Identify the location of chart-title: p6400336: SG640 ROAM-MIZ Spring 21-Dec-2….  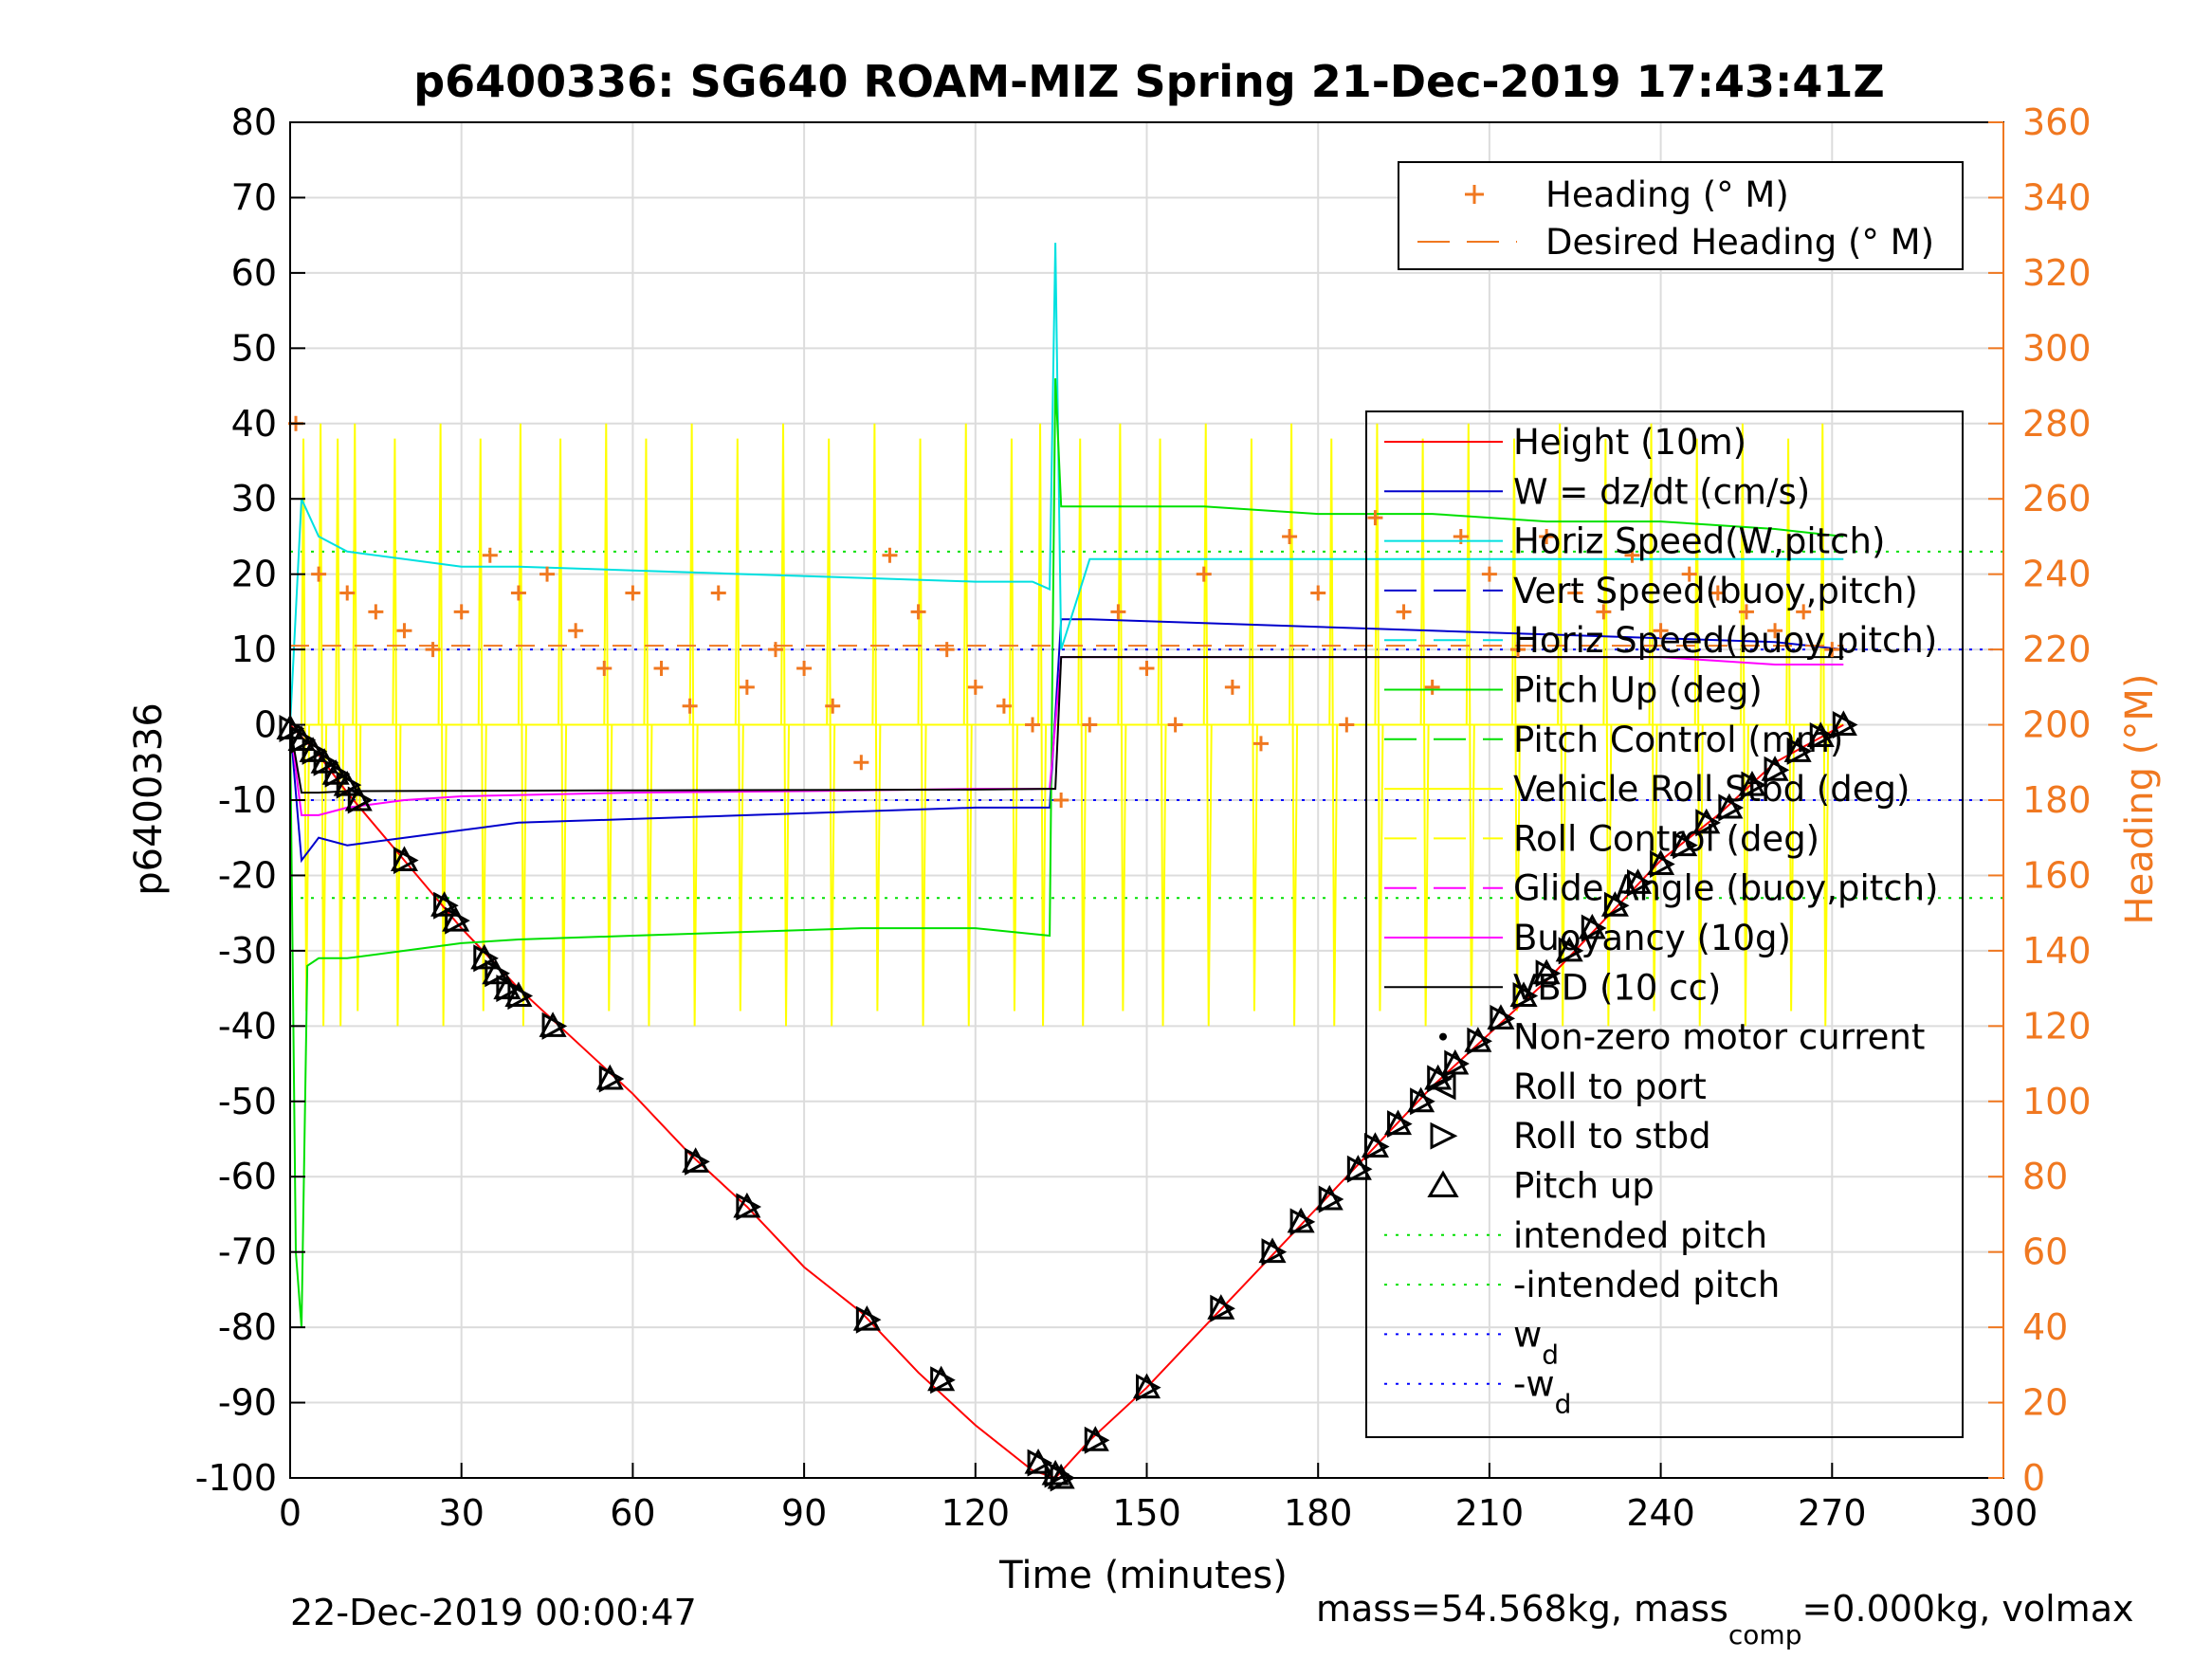
(1149, 81).